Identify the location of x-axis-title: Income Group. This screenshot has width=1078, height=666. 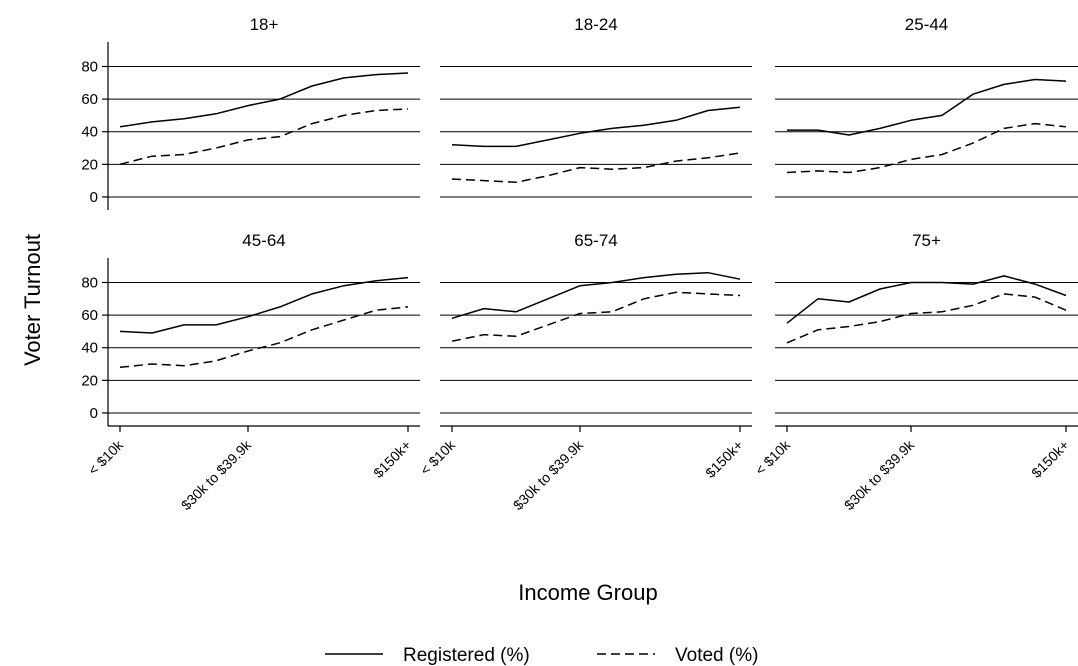
(587, 592).